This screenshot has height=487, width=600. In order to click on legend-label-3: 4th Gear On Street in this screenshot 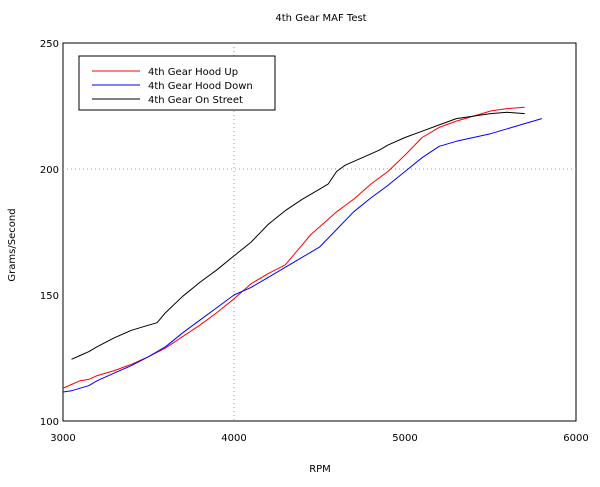, I will do `click(195, 100)`.